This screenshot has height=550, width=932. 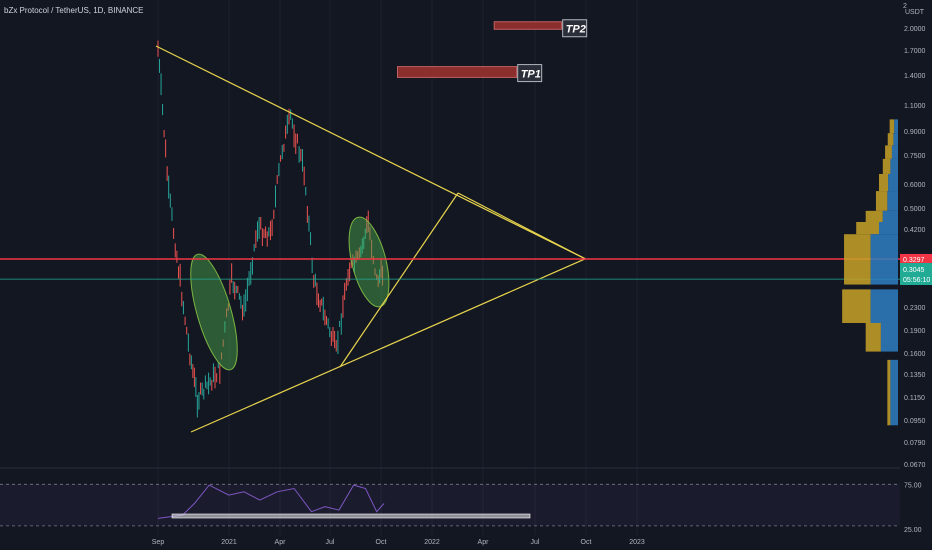 I want to click on target-label: TP2, so click(x=576, y=30).